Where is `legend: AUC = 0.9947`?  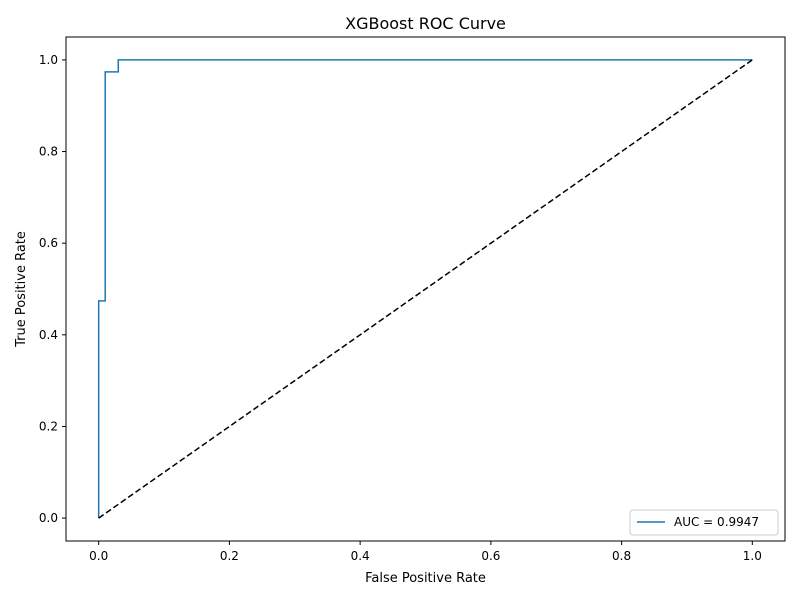
legend: AUC = 0.9947 is located at coordinates (704, 522).